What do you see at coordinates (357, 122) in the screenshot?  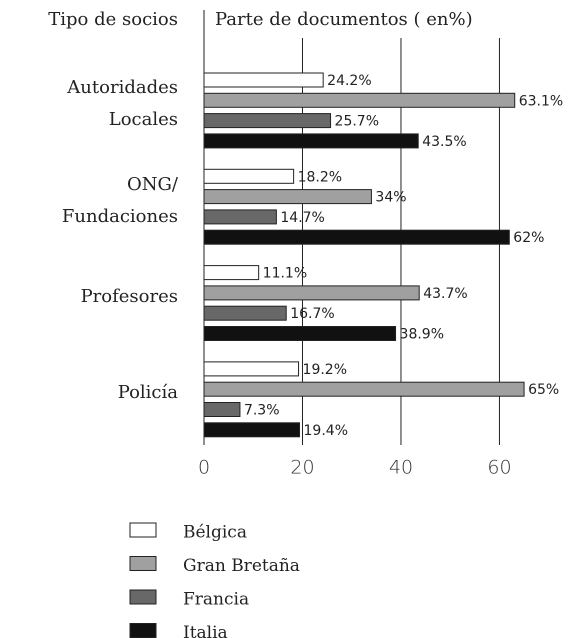 I see `value-label: 25.7%` at bounding box center [357, 122].